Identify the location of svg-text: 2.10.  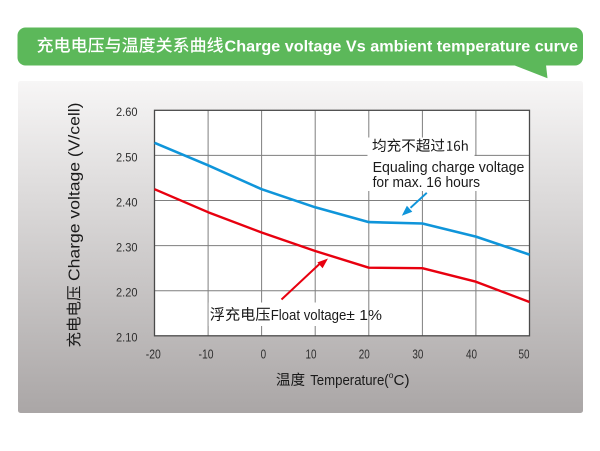
(127, 338).